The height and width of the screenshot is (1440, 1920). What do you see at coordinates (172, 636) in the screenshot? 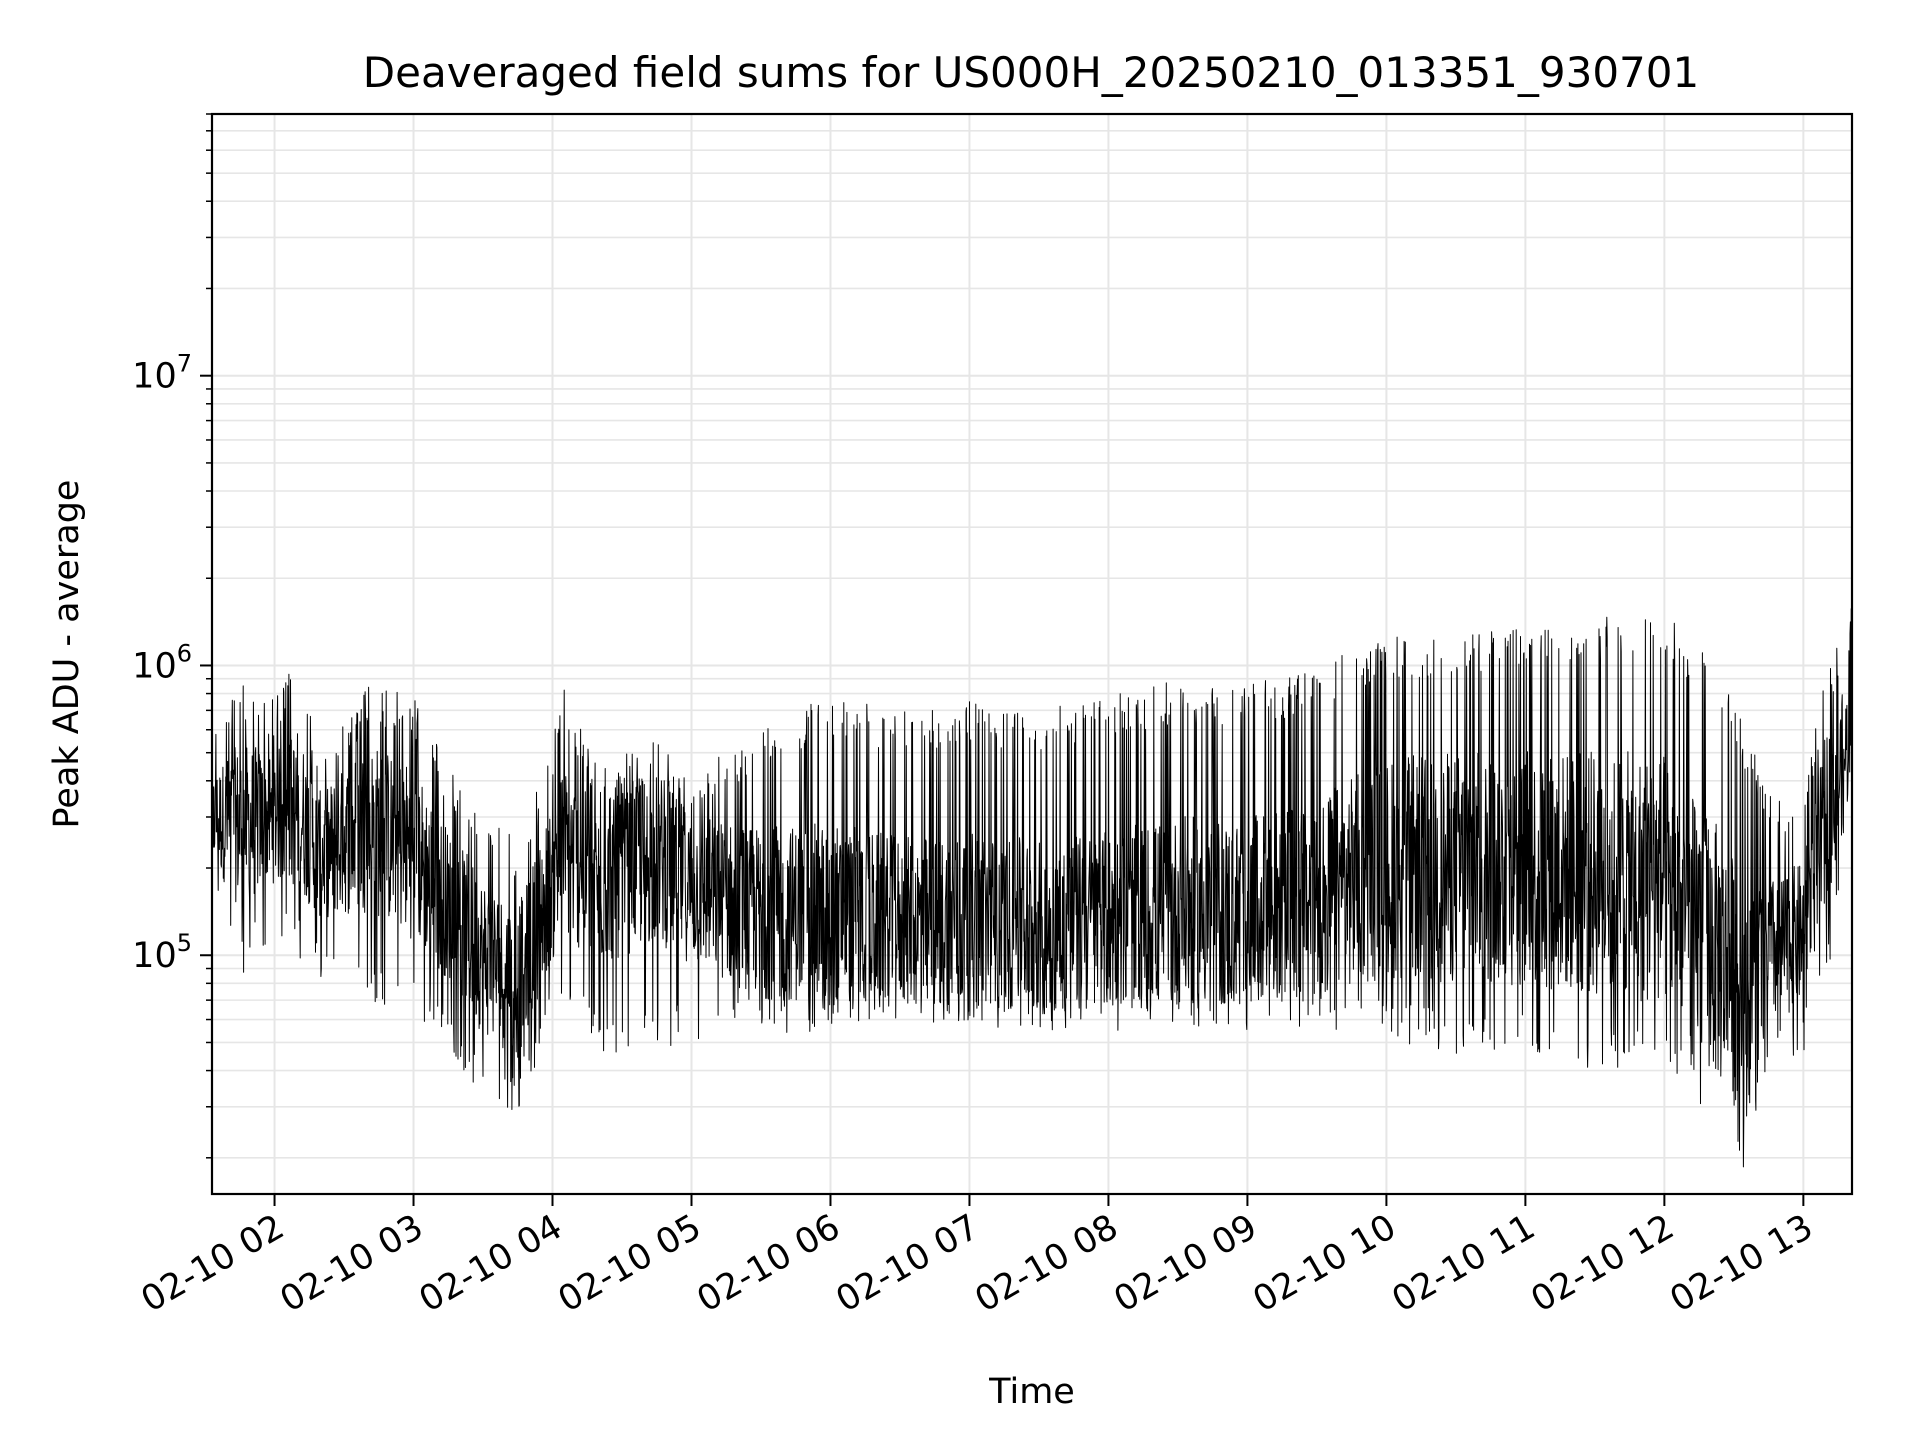
I see `y-axis-ticks: 10⁵ 10⁶ 10⁷` at bounding box center [172, 636].